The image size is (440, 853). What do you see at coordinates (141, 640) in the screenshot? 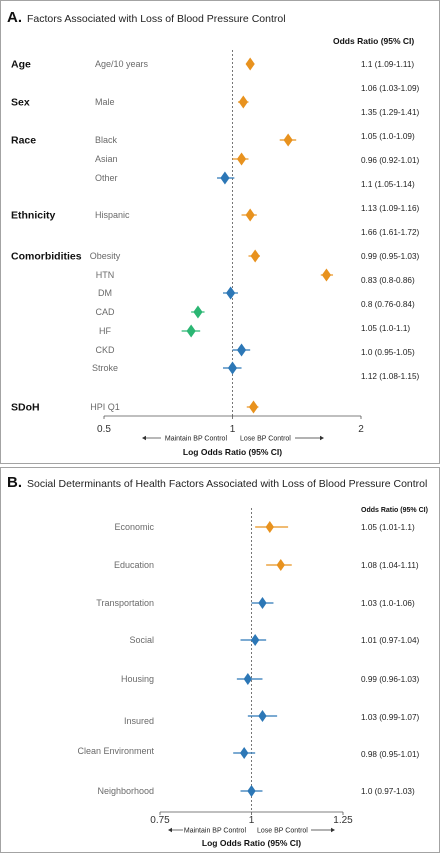
I see `row-label: Social` at bounding box center [141, 640].